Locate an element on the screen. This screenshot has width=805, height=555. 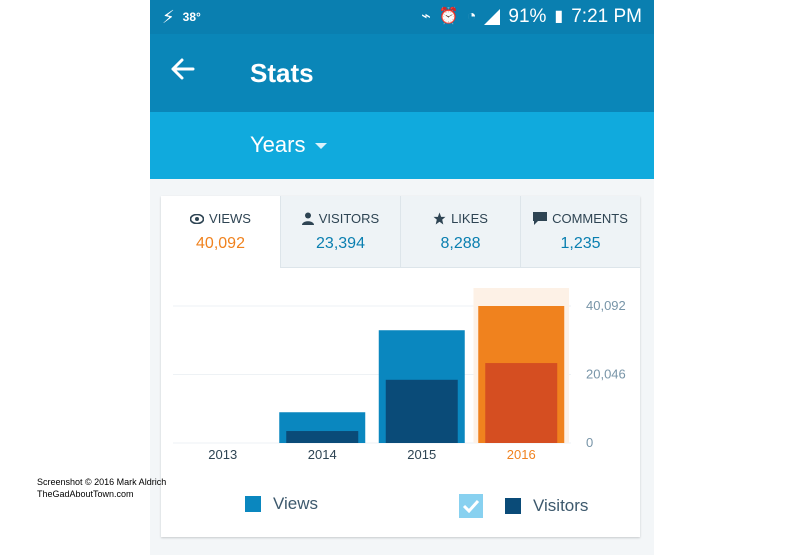
period-label: Years is located at coordinates (278, 144).